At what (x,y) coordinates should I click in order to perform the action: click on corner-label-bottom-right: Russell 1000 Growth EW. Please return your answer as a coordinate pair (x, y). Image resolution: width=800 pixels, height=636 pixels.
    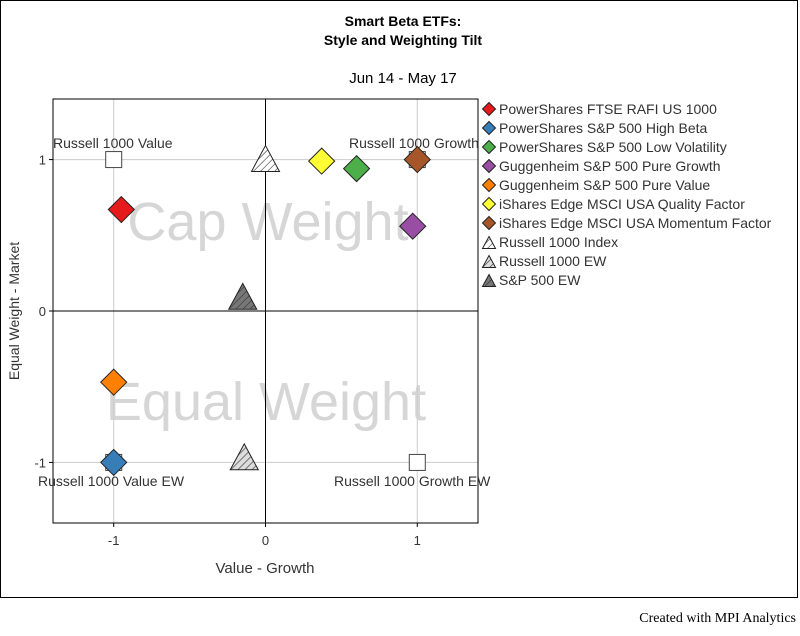
    Looking at the image, I should click on (412, 481).